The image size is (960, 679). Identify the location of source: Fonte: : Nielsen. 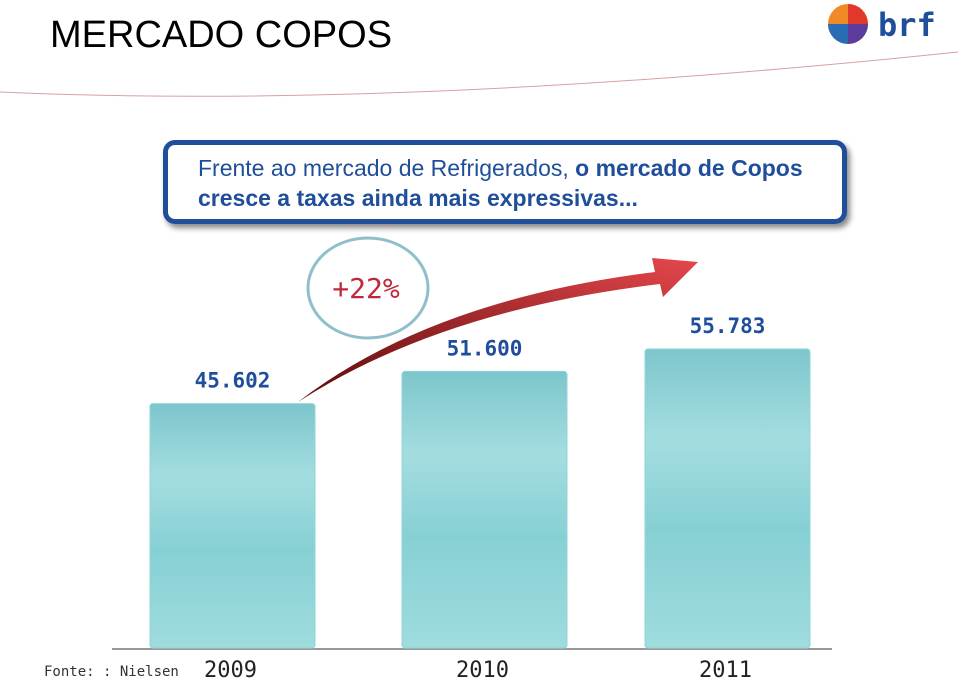
(111, 671).